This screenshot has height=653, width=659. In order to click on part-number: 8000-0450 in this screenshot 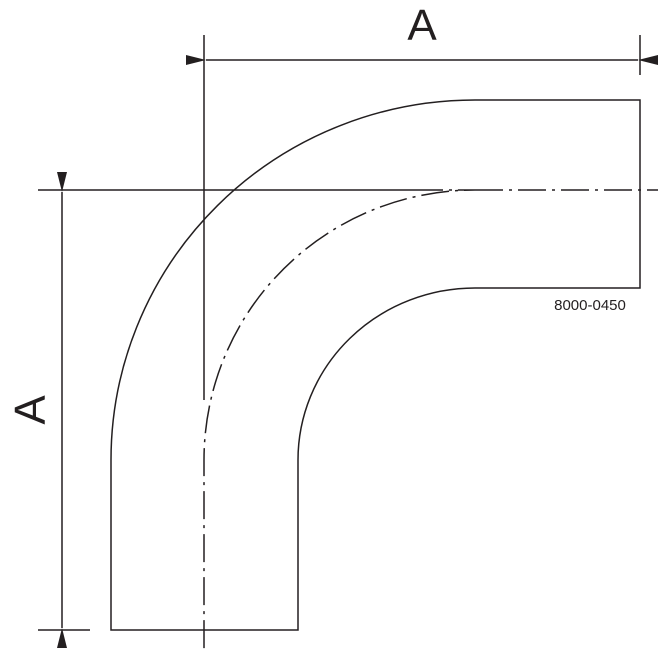, I will do `click(590, 305)`.